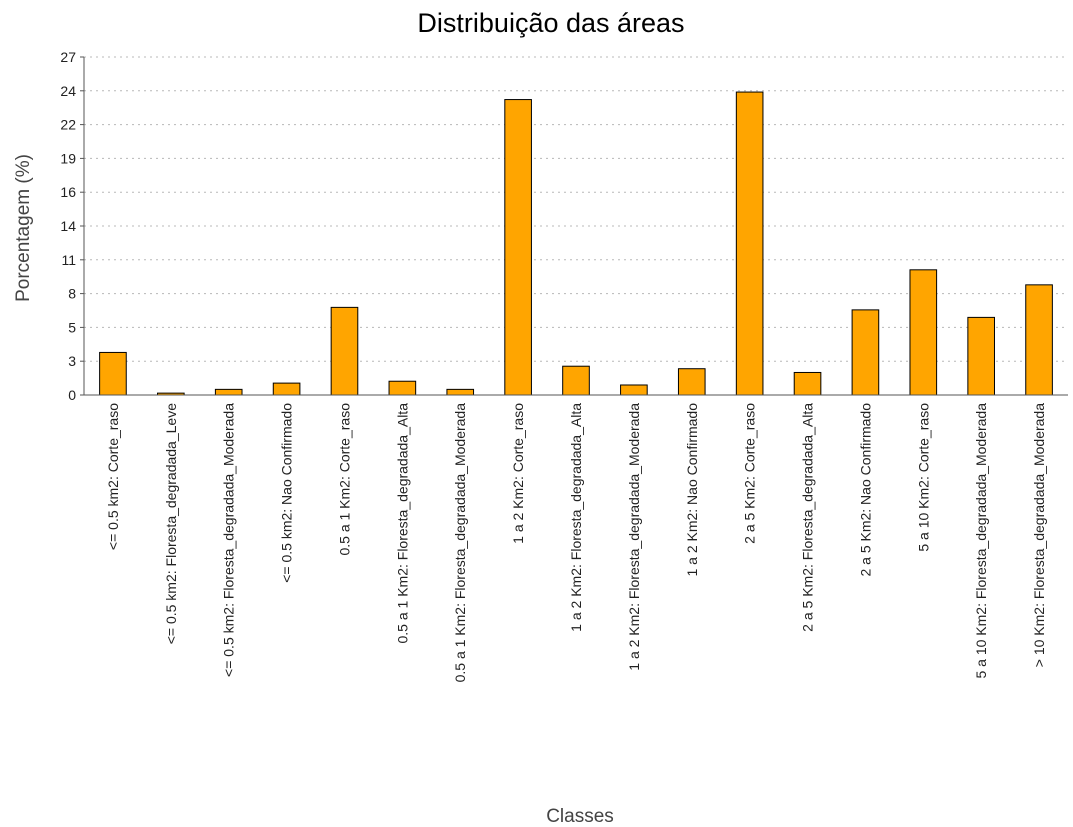 The height and width of the screenshot is (827, 1073). Describe the element at coordinates (72, 327) in the screenshot. I see `y-tick-label: 5` at that location.